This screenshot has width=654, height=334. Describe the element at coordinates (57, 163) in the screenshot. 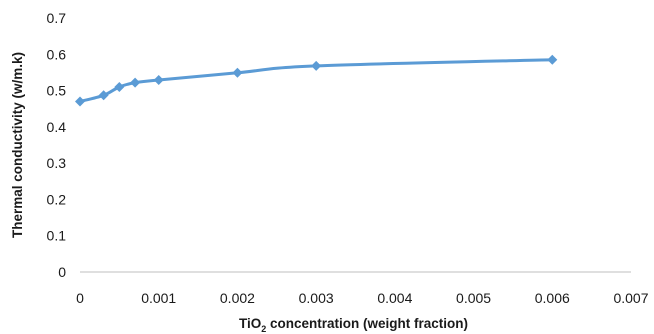

I see `y-tick-label: 0.3` at that location.